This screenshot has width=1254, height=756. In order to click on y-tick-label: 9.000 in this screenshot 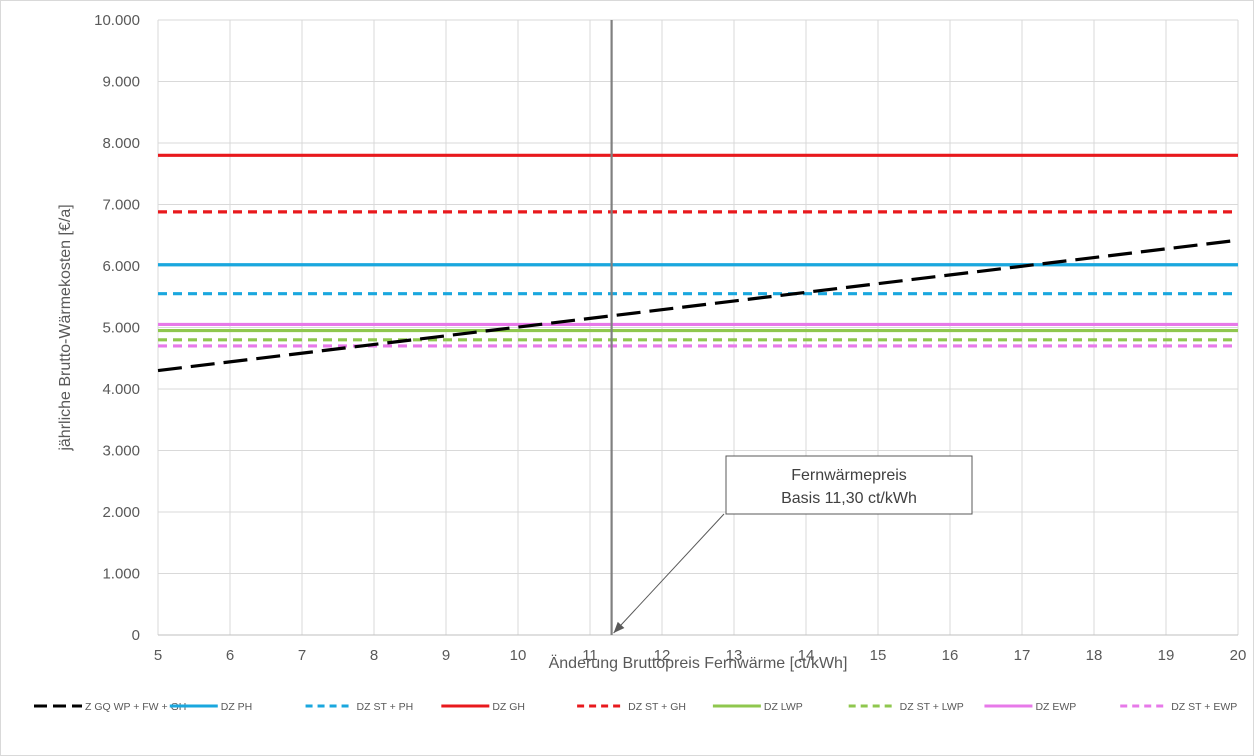, I will do `click(121, 82)`.